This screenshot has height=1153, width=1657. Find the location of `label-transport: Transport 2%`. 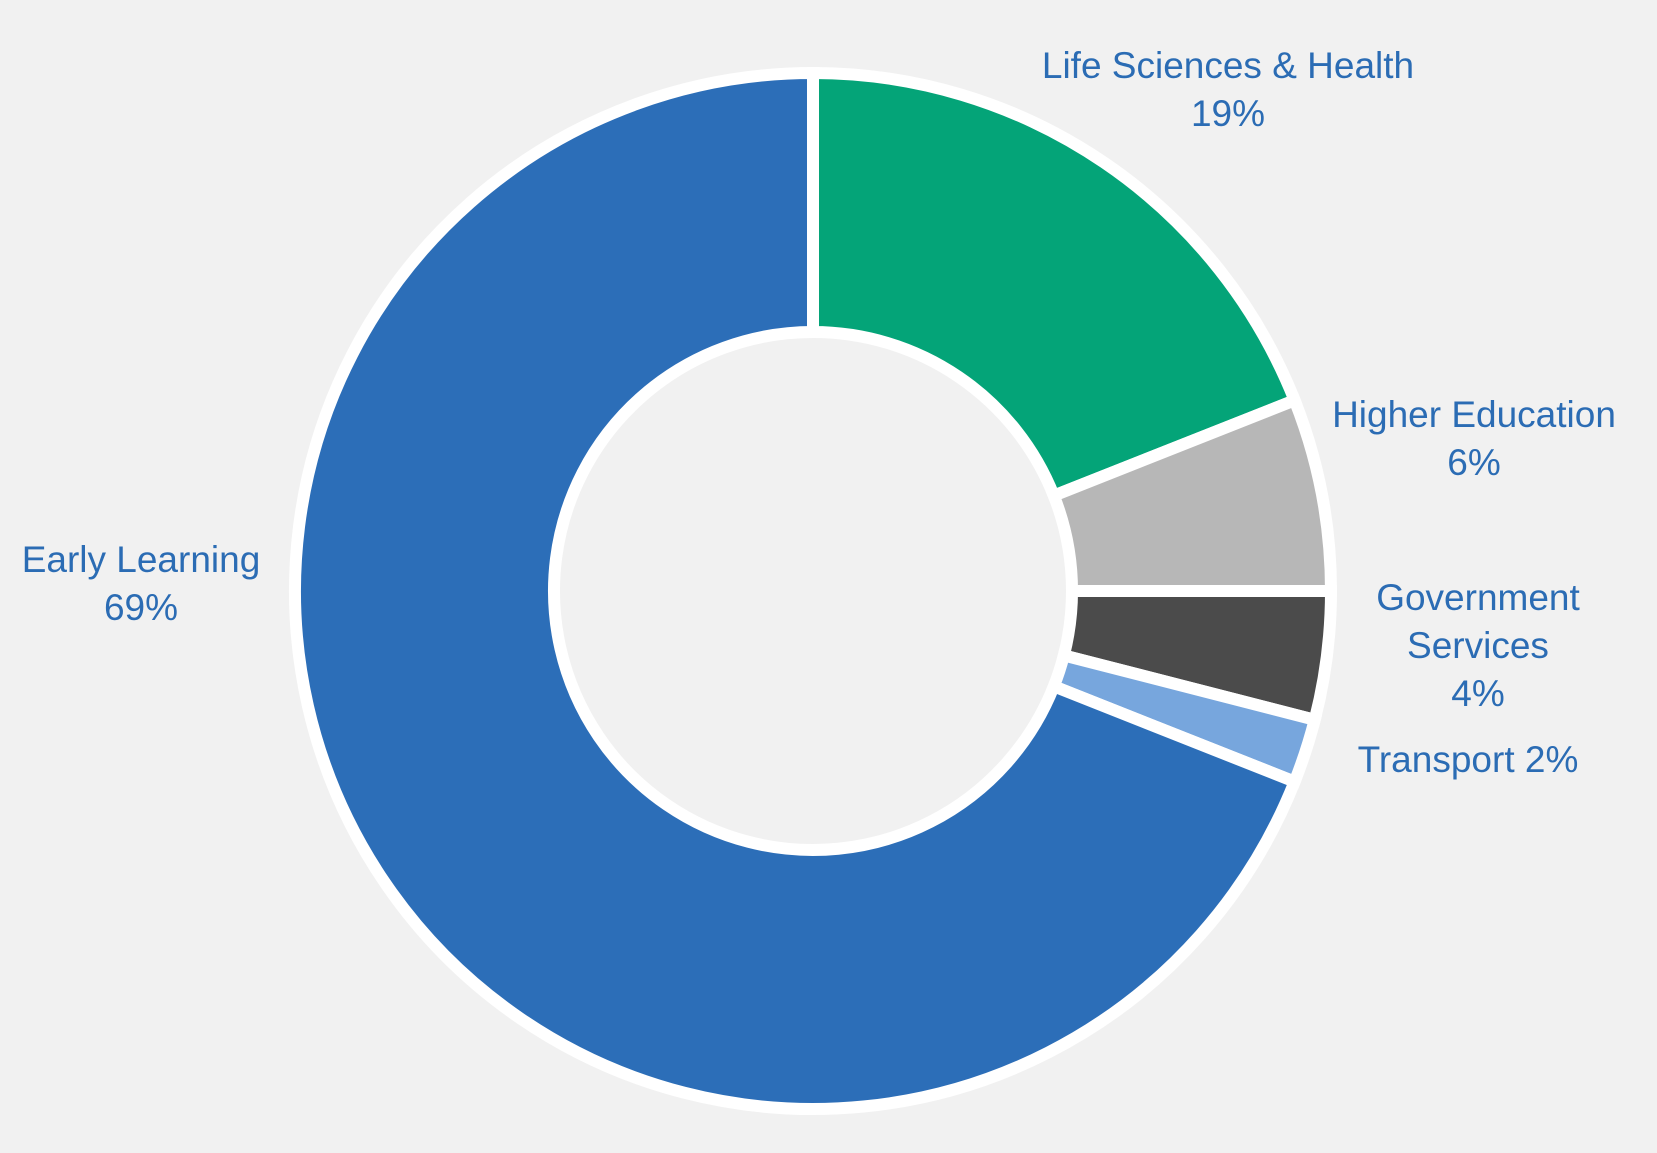

label-transport: Transport 2% is located at coordinates (1468, 760).